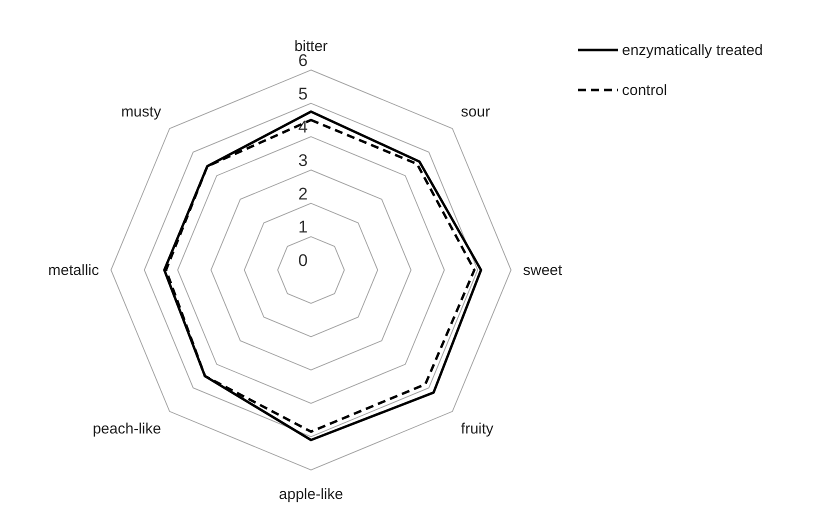 The width and height of the screenshot is (835, 511). What do you see at coordinates (692, 50) in the screenshot?
I see `legend-label: enzymatically treated` at bounding box center [692, 50].